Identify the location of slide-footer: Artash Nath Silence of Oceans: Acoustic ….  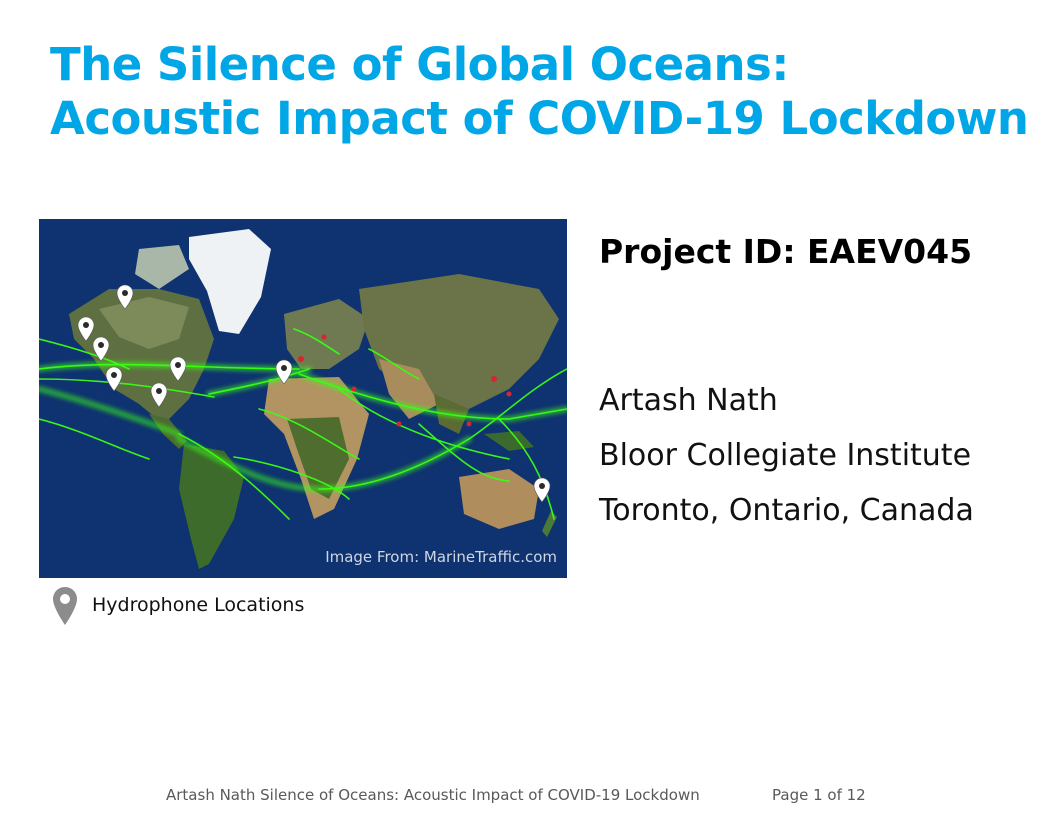
(528, 797).